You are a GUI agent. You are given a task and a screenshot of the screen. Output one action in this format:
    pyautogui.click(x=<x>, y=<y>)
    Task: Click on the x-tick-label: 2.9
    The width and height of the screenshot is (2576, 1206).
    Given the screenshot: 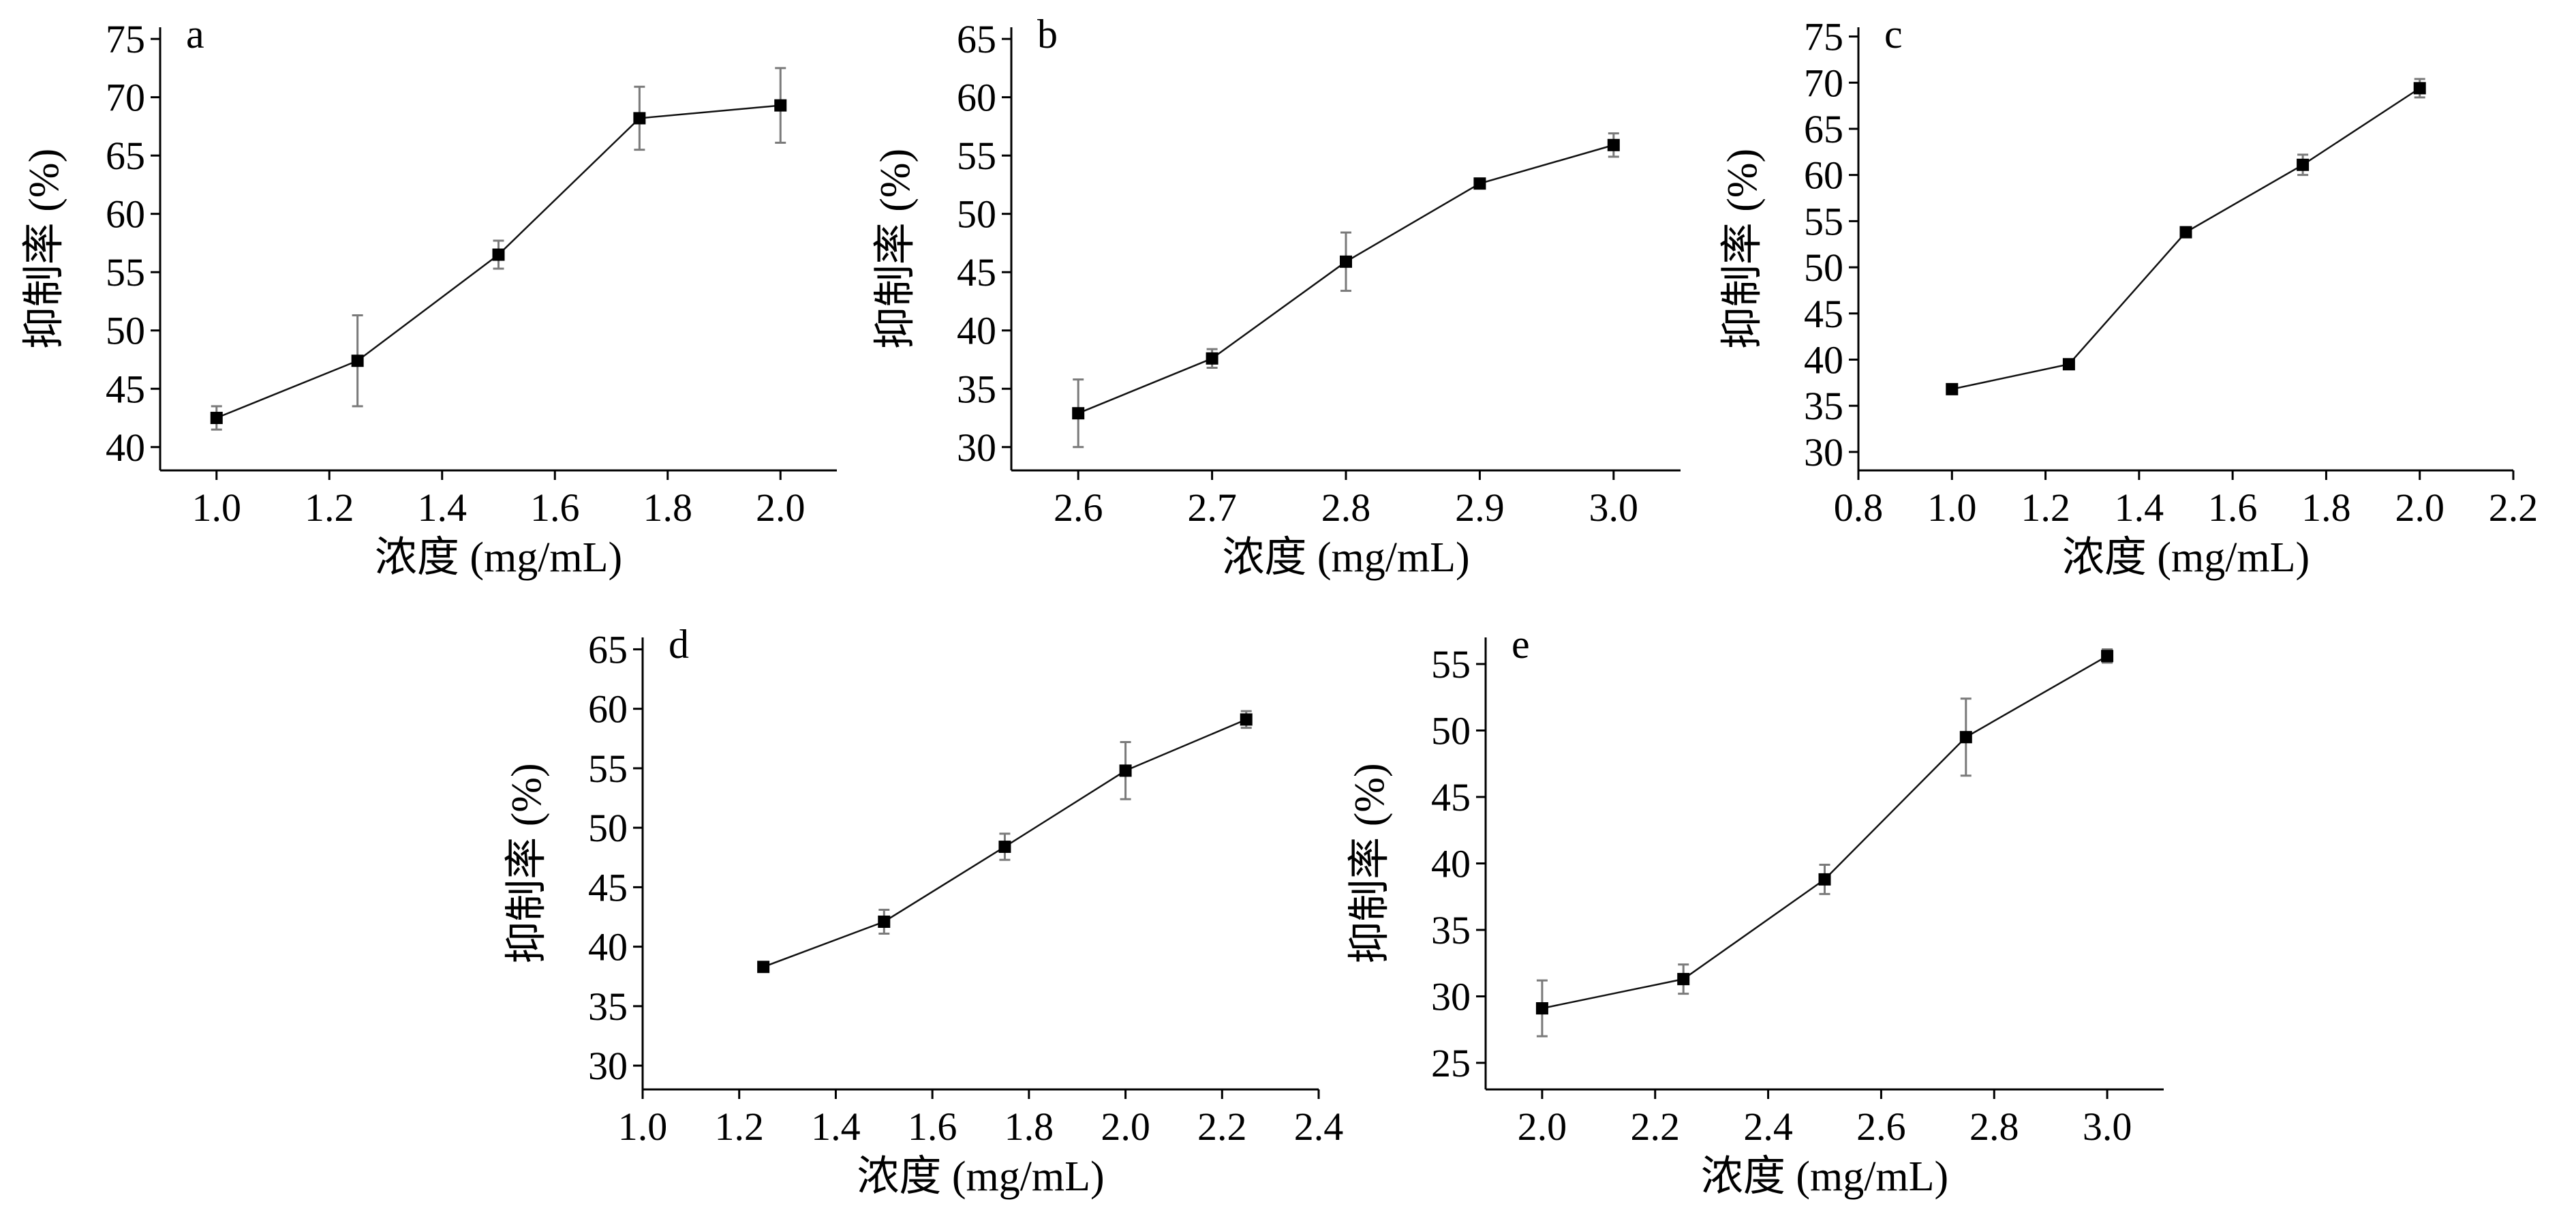 What is the action you would take?
    pyautogui.click(x=1480, y=507)
    